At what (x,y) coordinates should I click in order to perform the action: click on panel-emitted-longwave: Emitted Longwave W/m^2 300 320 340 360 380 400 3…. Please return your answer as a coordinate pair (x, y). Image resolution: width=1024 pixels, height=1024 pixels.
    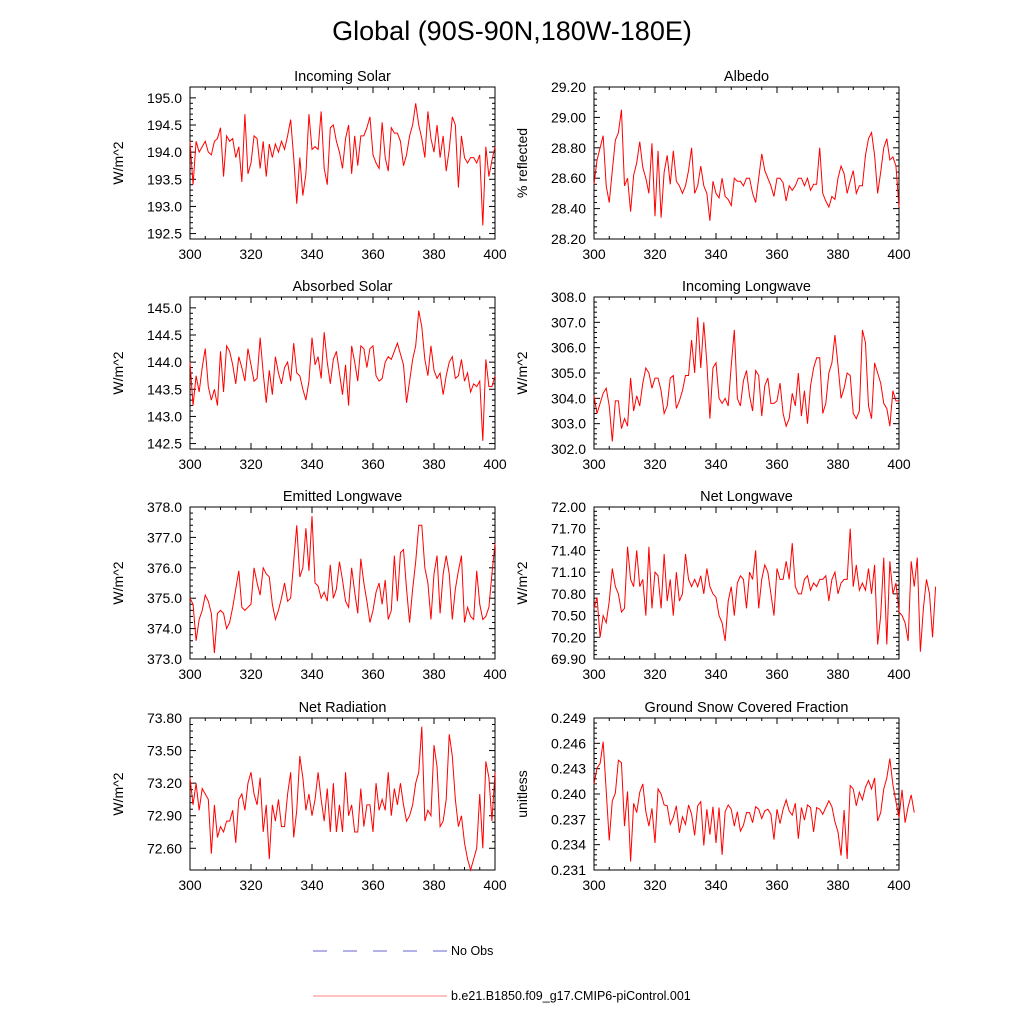
    Looking at the image, I should click on (308, 585).